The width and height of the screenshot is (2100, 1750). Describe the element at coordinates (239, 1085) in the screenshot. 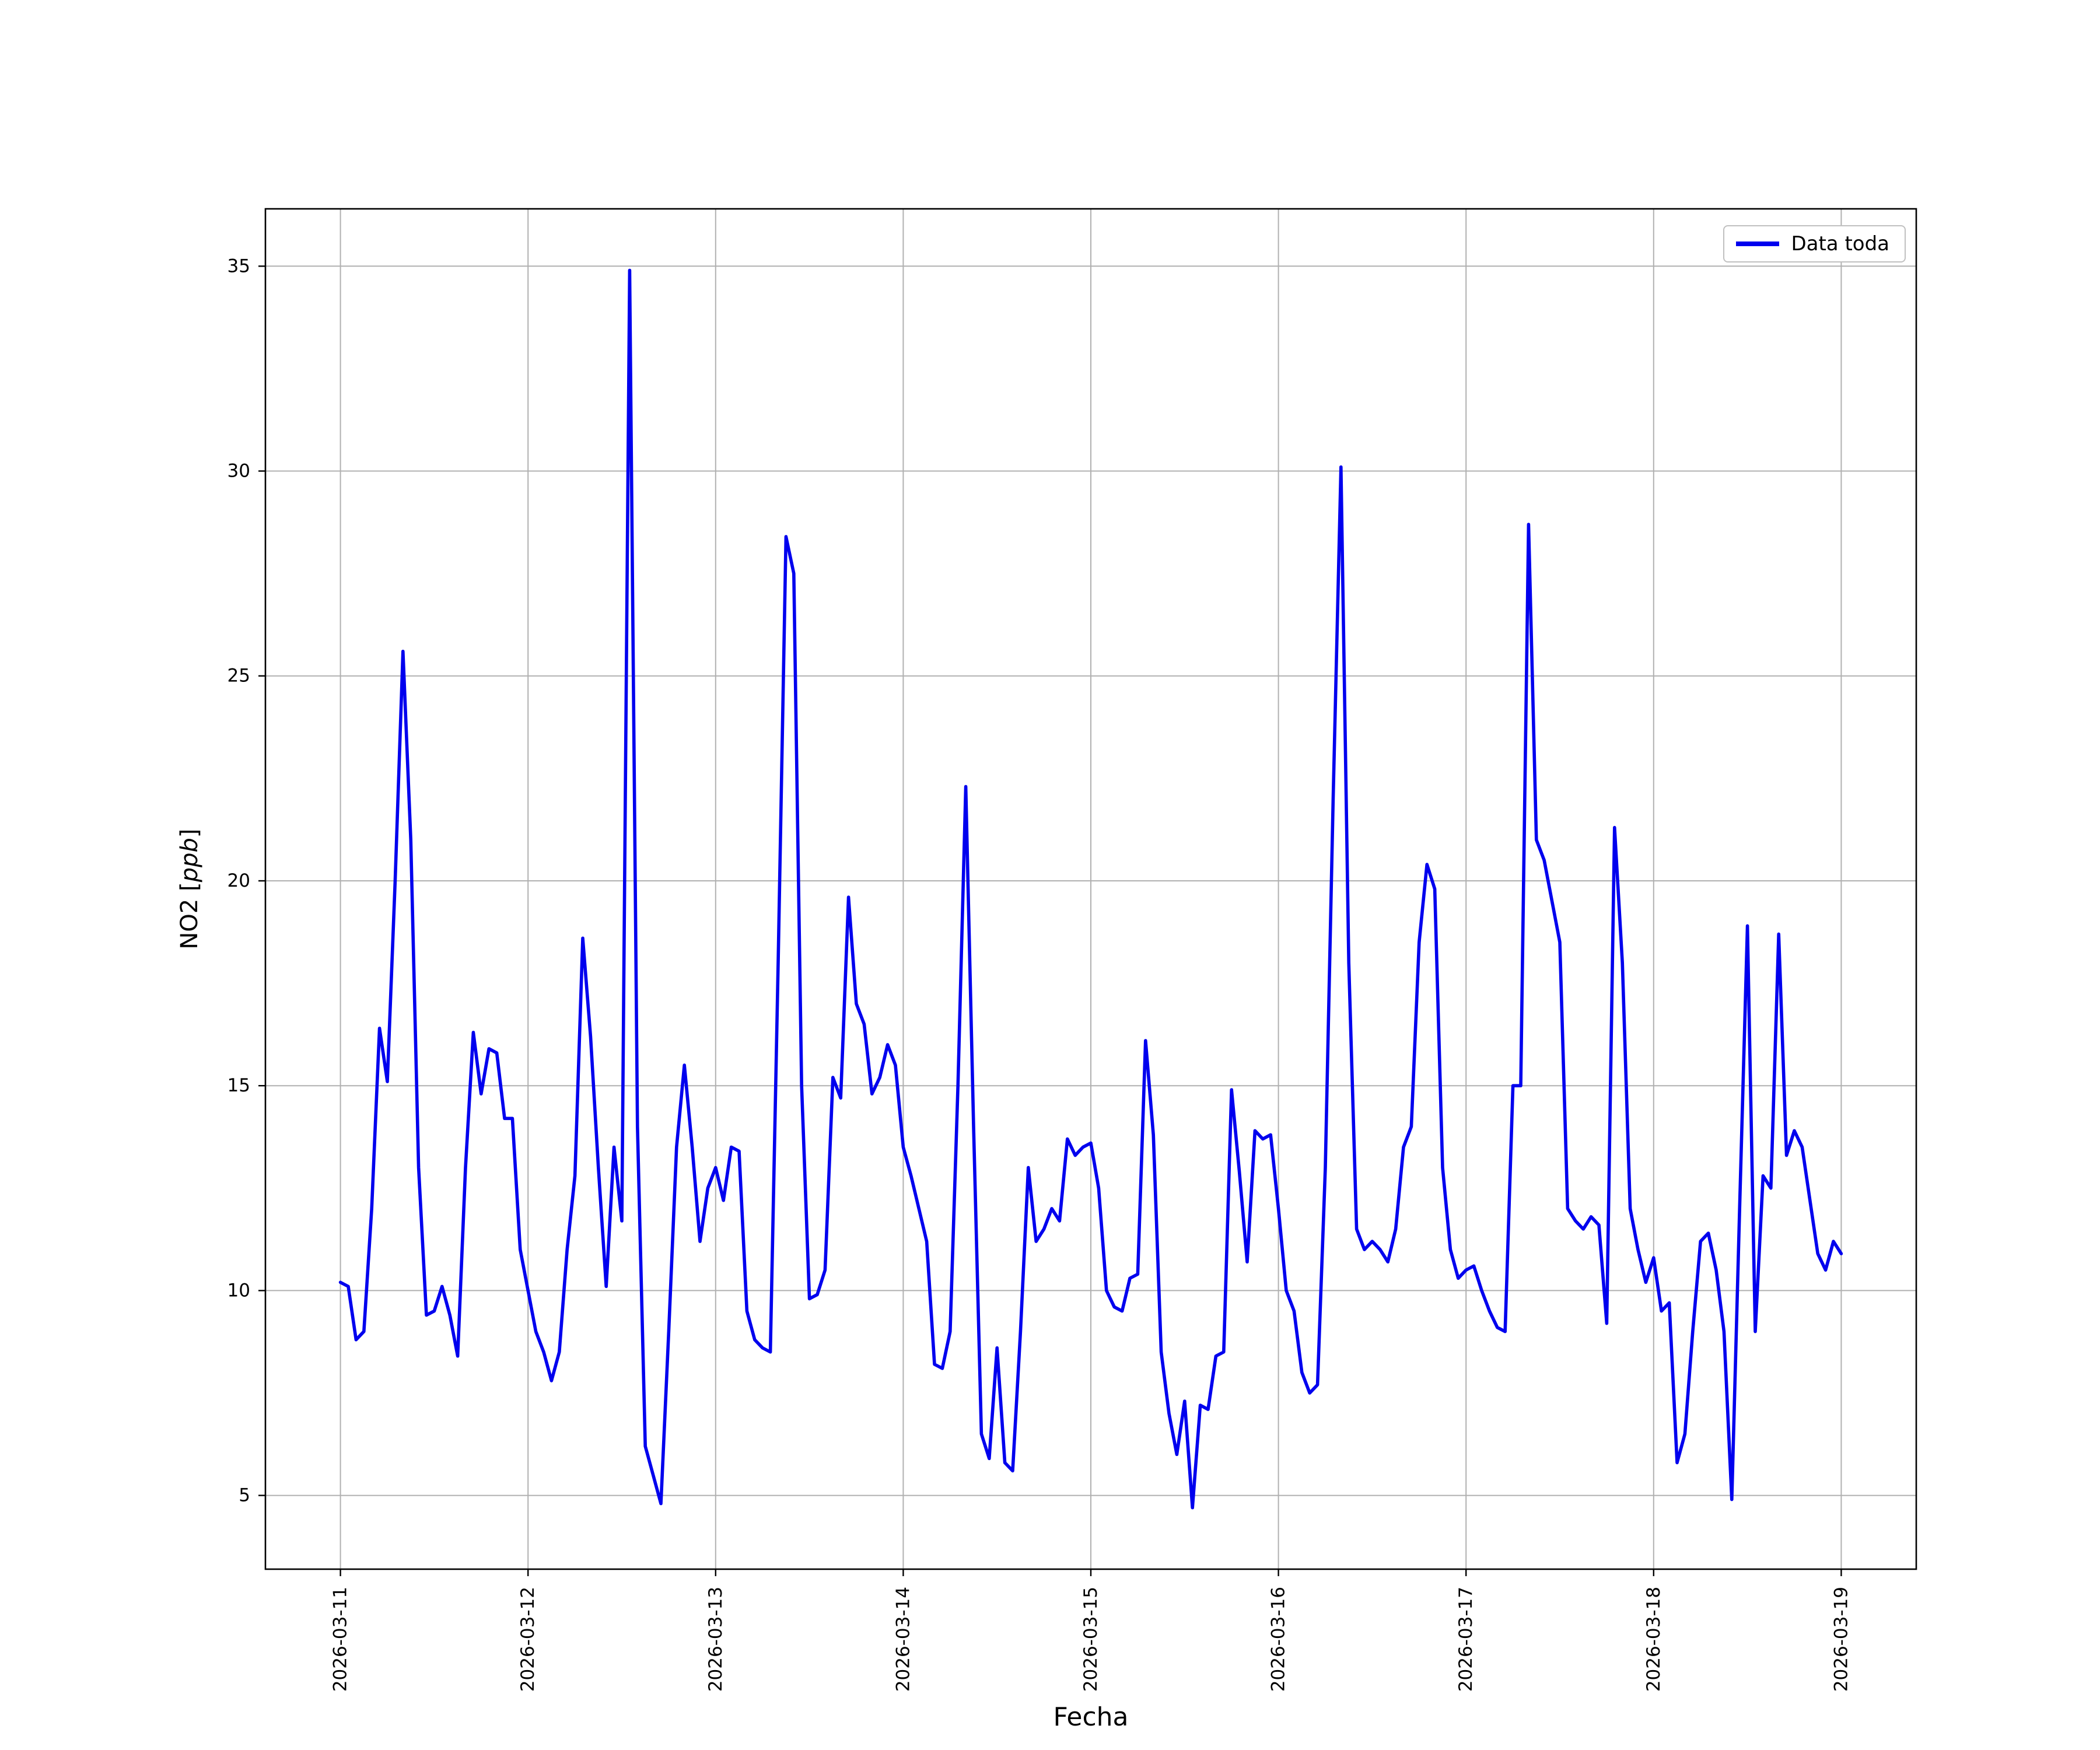

I see `y-tick-label: 15` at that location.